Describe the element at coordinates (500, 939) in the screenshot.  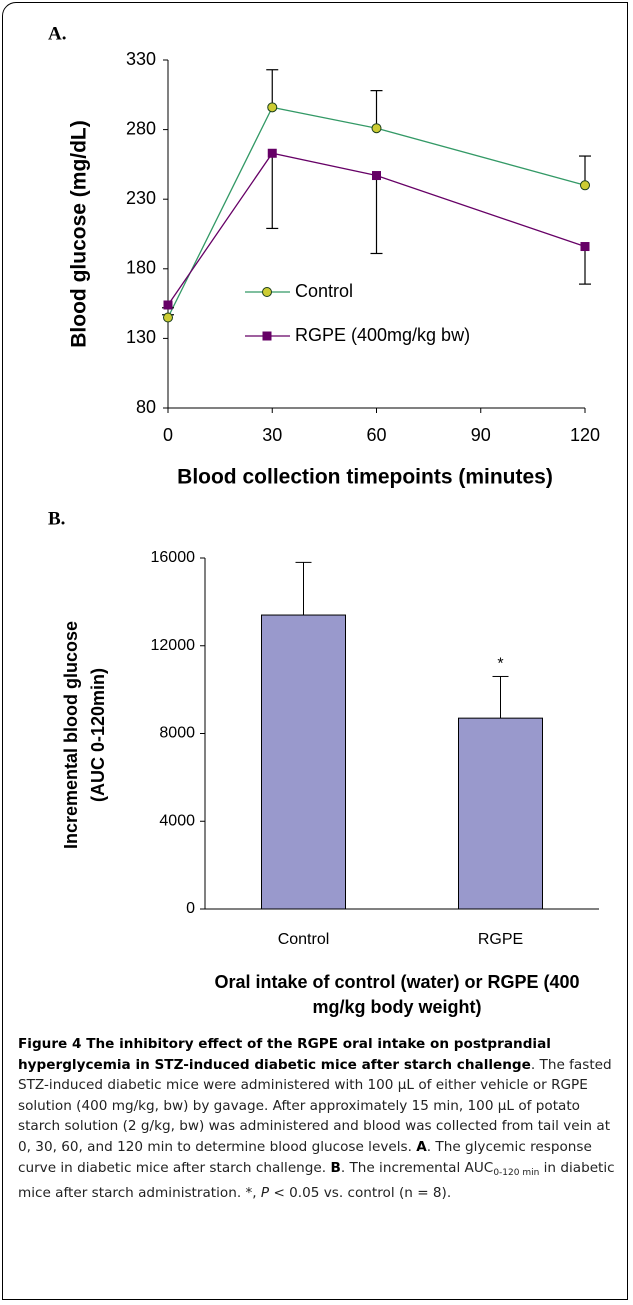
I see `x-tick-label: RGPE` at that location.